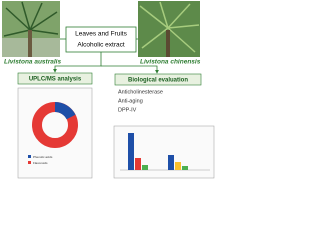 The width and height of the screenshot is (320, 240). I want to click on photo-left, so click(31, 29).